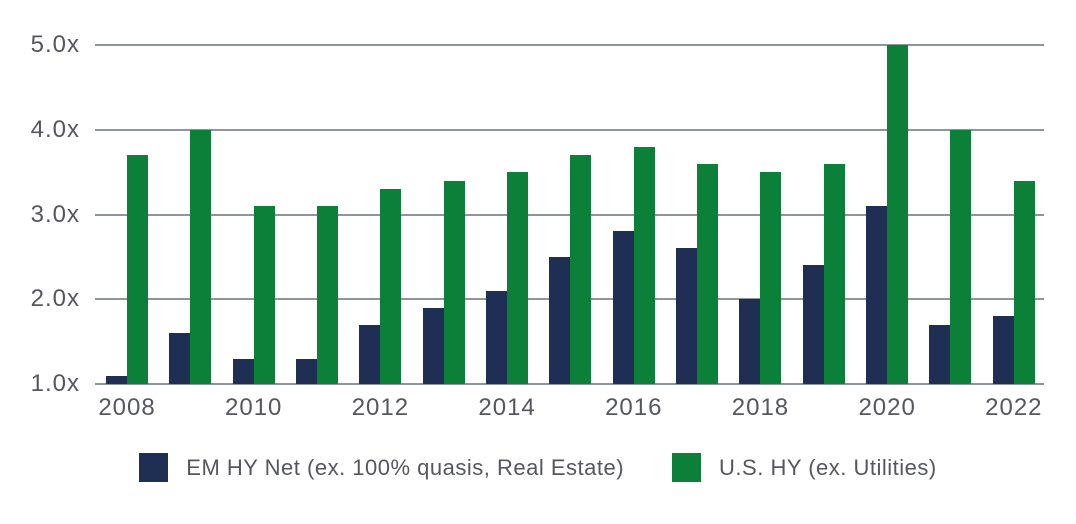 This screenshot has height=524, width=1076. I want to click on bar-em-hy-net-2010, so click(243, 371).